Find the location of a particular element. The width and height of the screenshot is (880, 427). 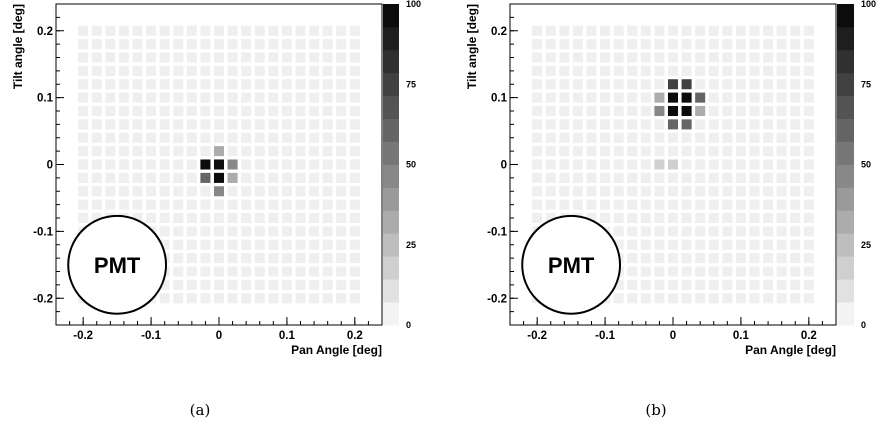

y-tick-label: -0.2 is located at coordinates (43, 299).